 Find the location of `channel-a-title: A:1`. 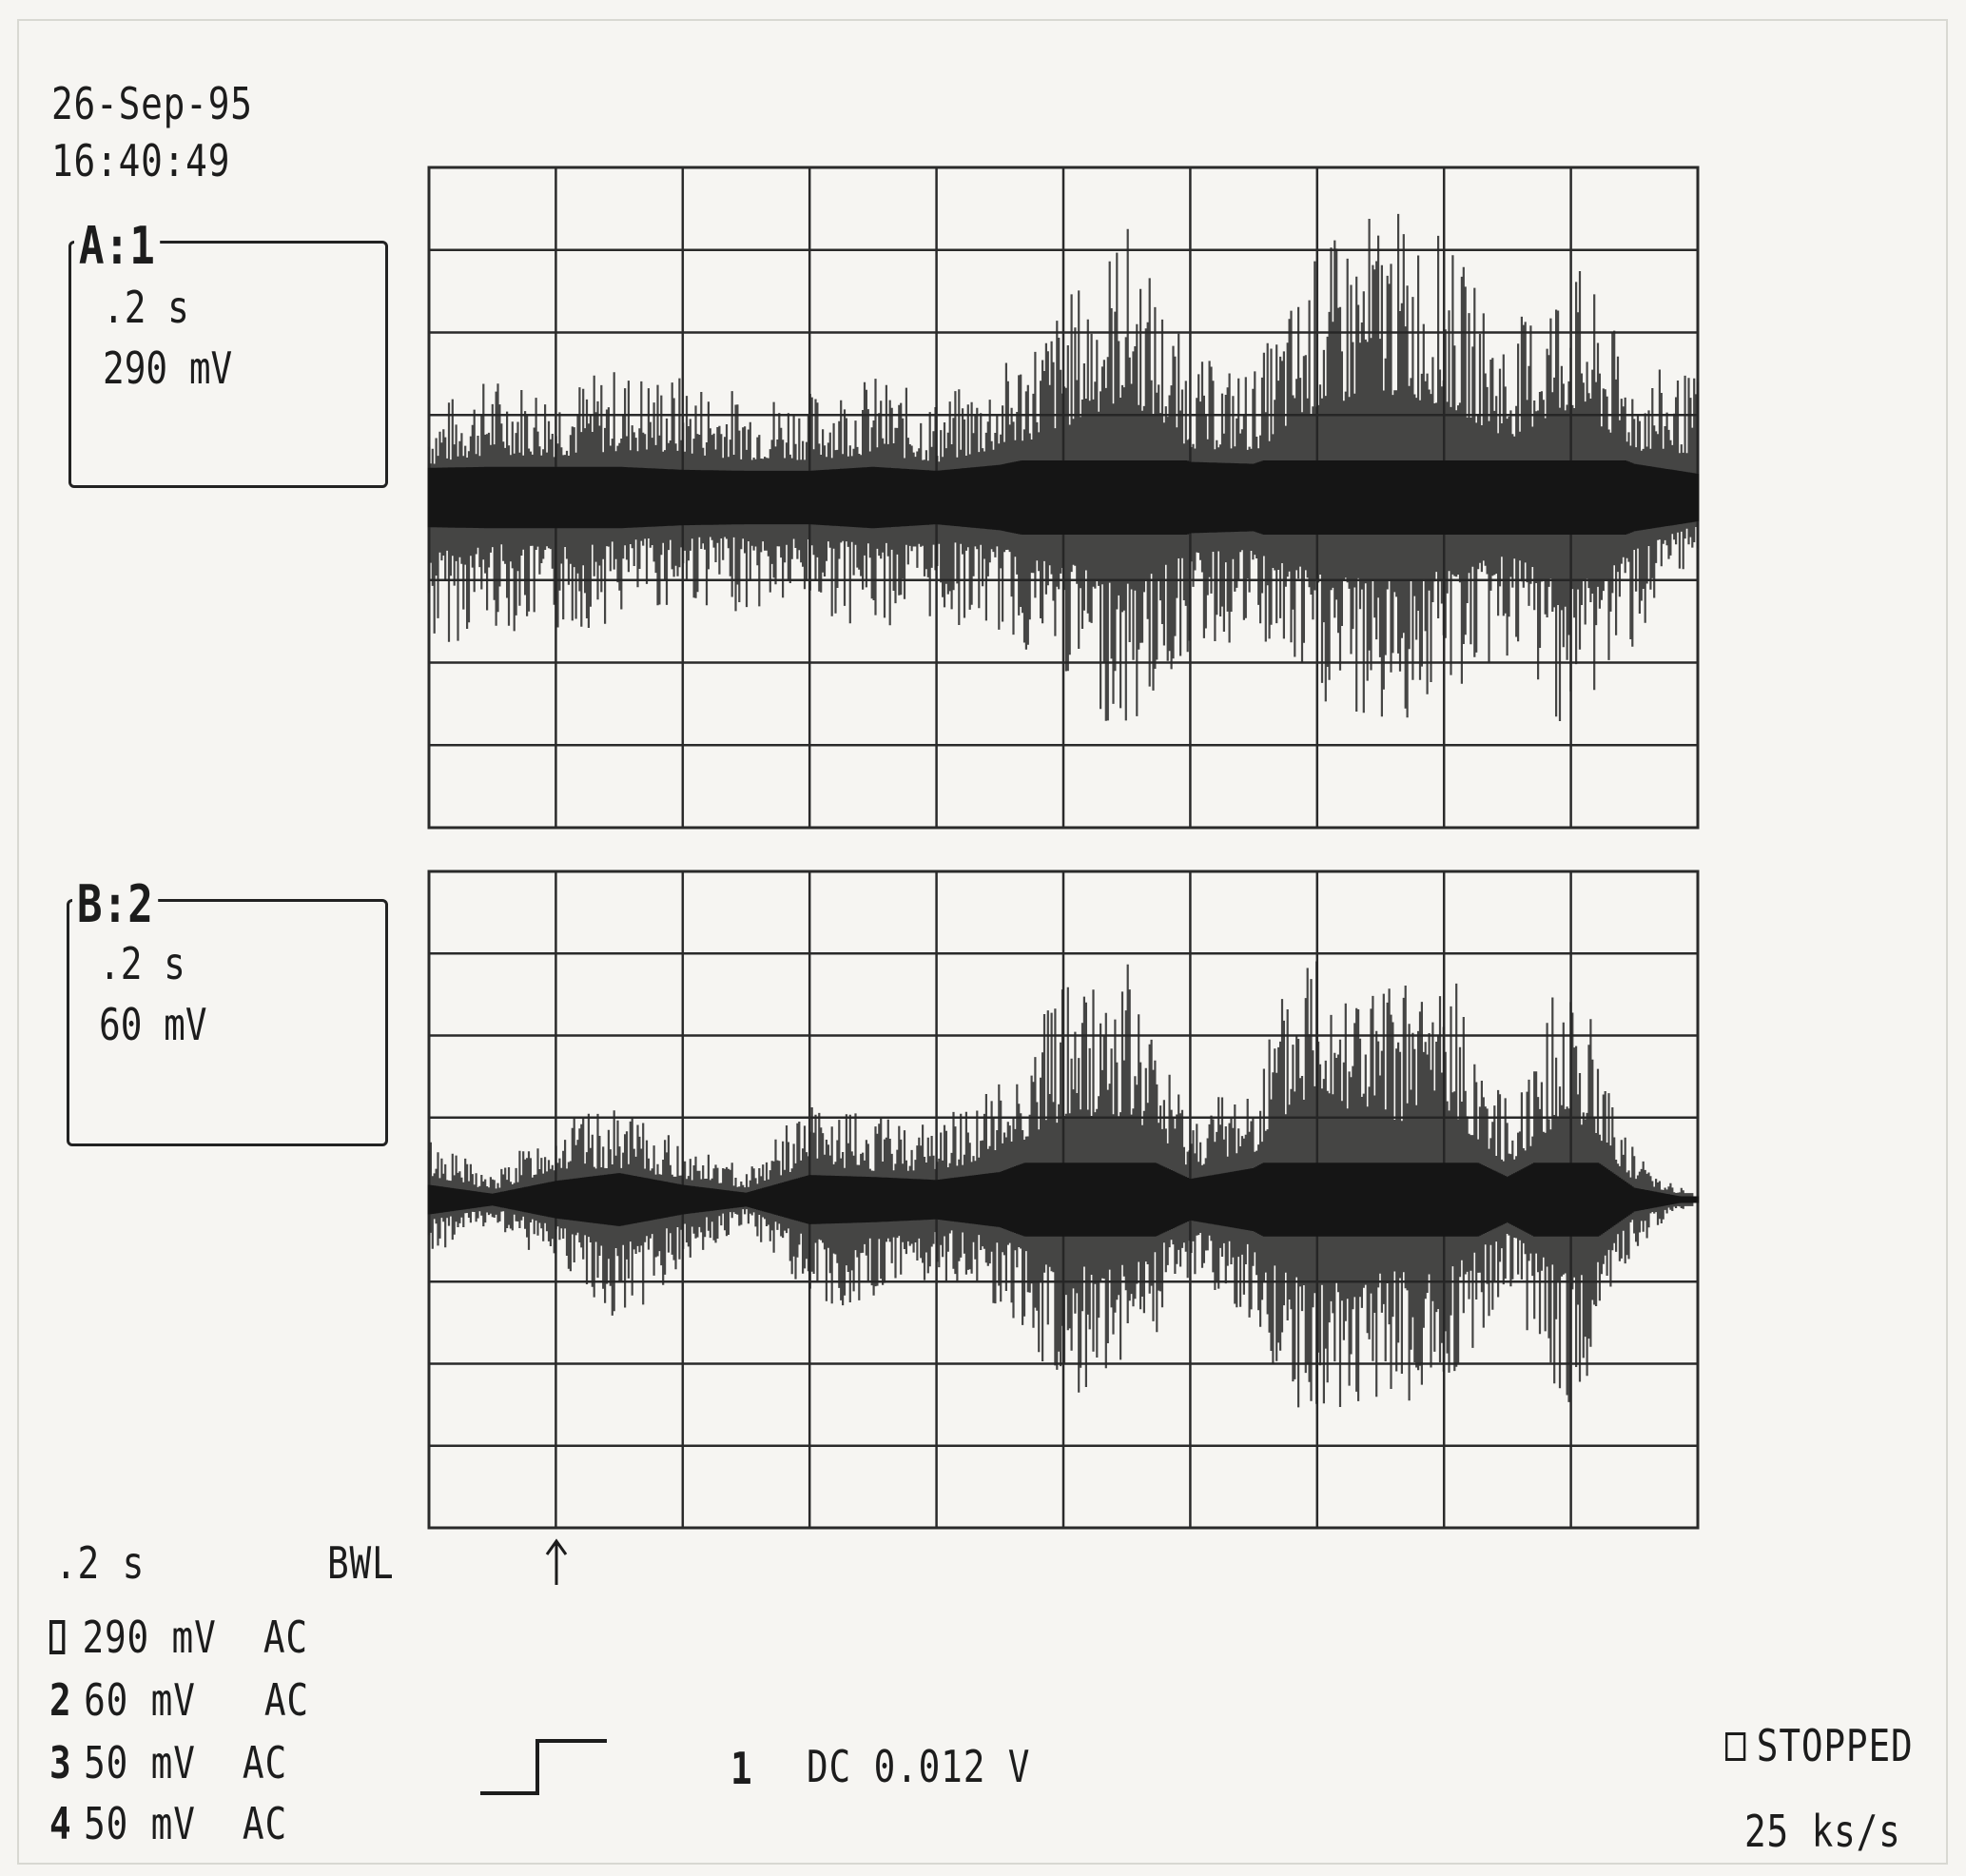

channel-a-title: A:1 is located at coordinates (117, 246).